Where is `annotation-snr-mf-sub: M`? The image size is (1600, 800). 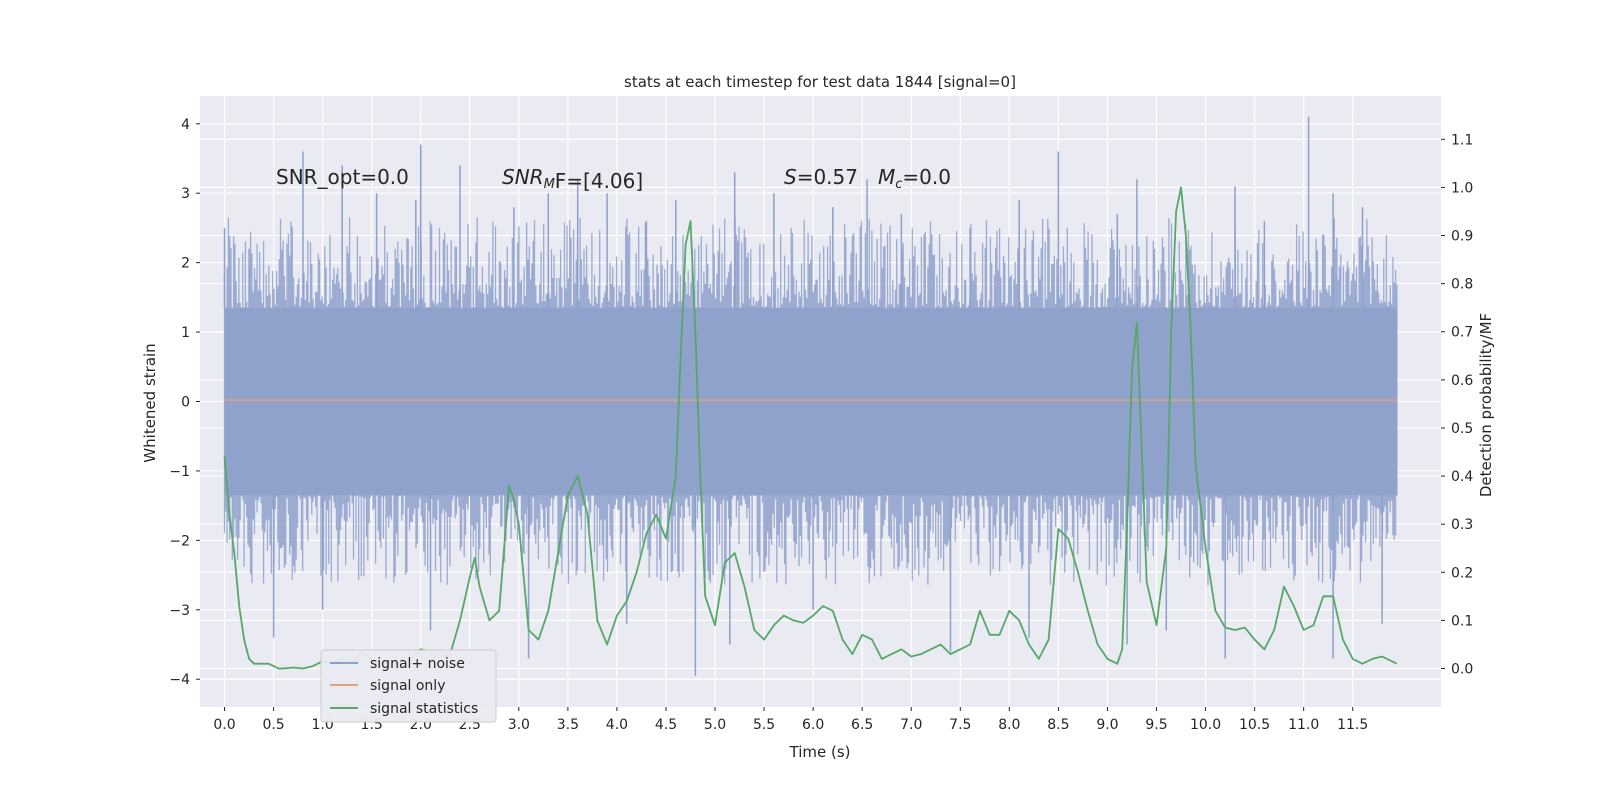 annotation-snr-mf-sub: M is located at coordinates (549, 184).